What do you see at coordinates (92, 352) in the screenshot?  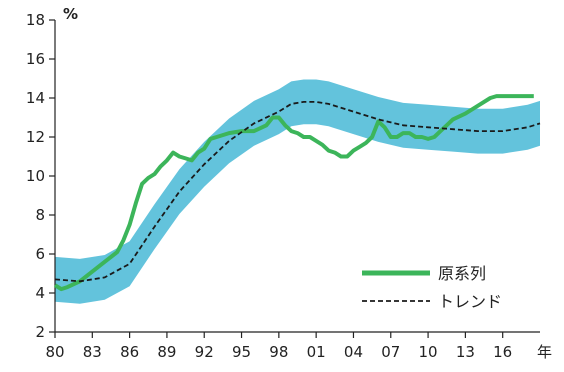 I see `x-tick-label: 83` at bounding box center [92, 352].